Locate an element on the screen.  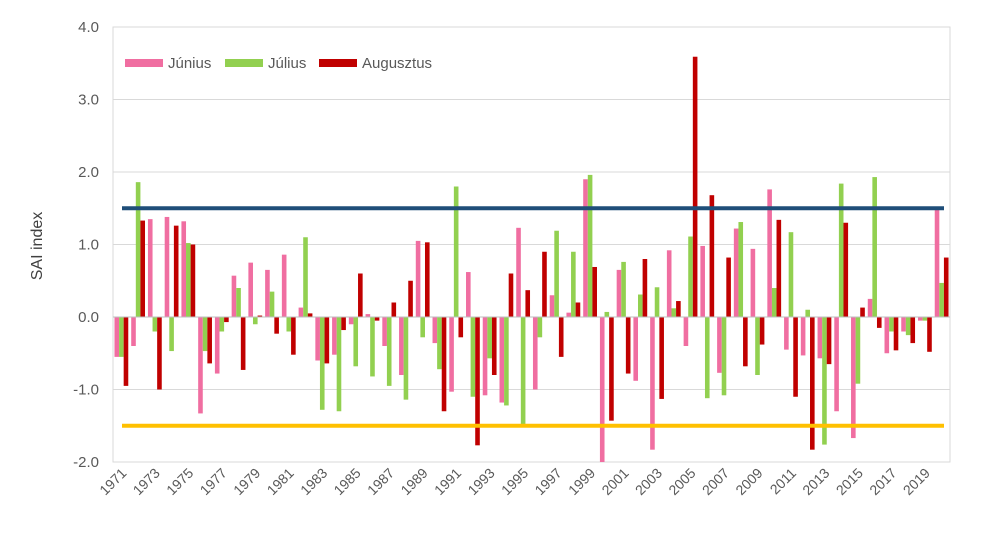
bar-augusztus-1994 is located at coordinates (511, 295).